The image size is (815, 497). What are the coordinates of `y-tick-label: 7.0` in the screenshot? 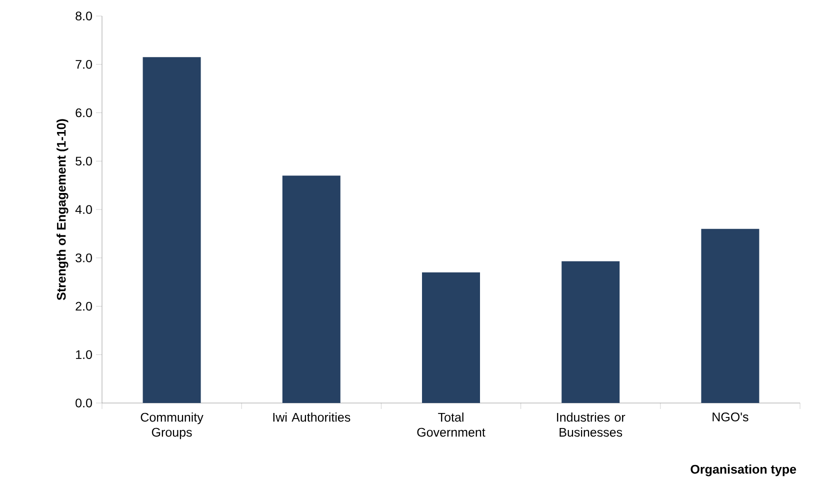 It's located at (84, 64).